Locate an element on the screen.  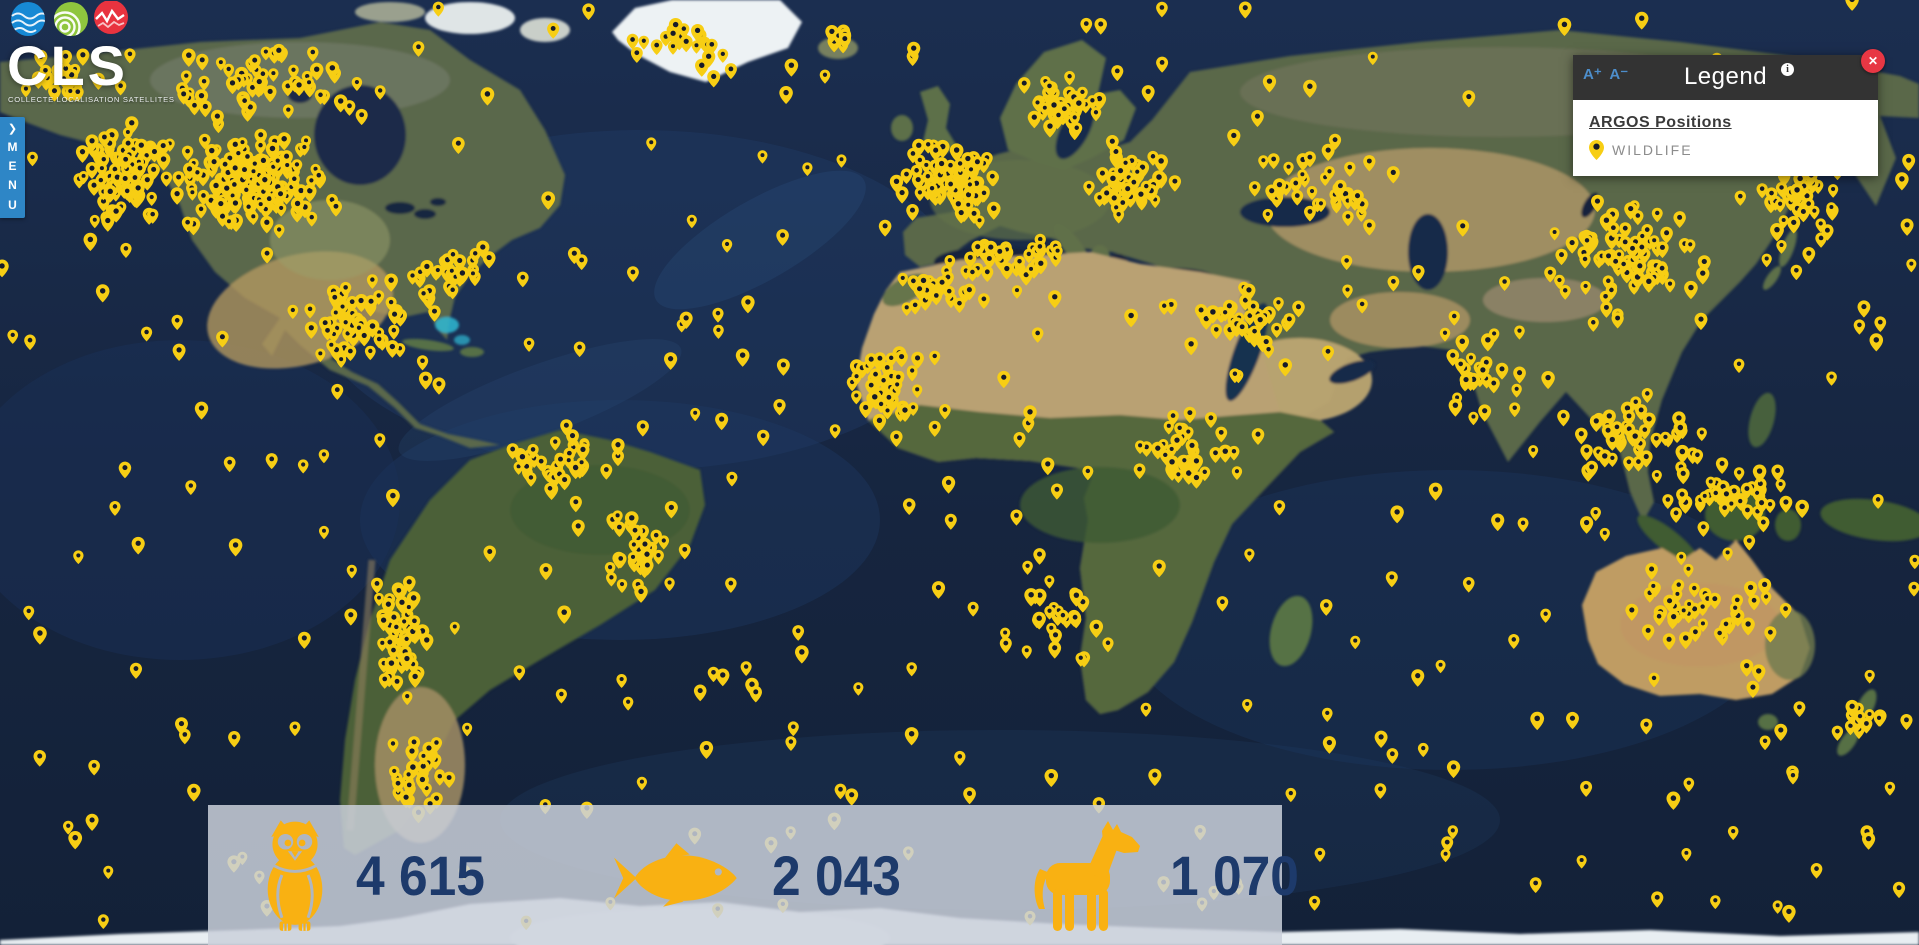
stat-owl: 4 615 is located at coordinates (421, 875).